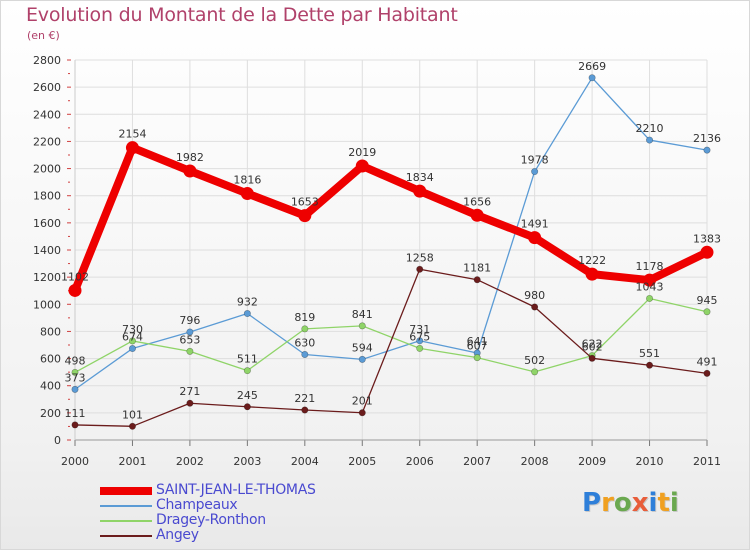  I want to click on x-tick-label: 2007, so click(477, 461).